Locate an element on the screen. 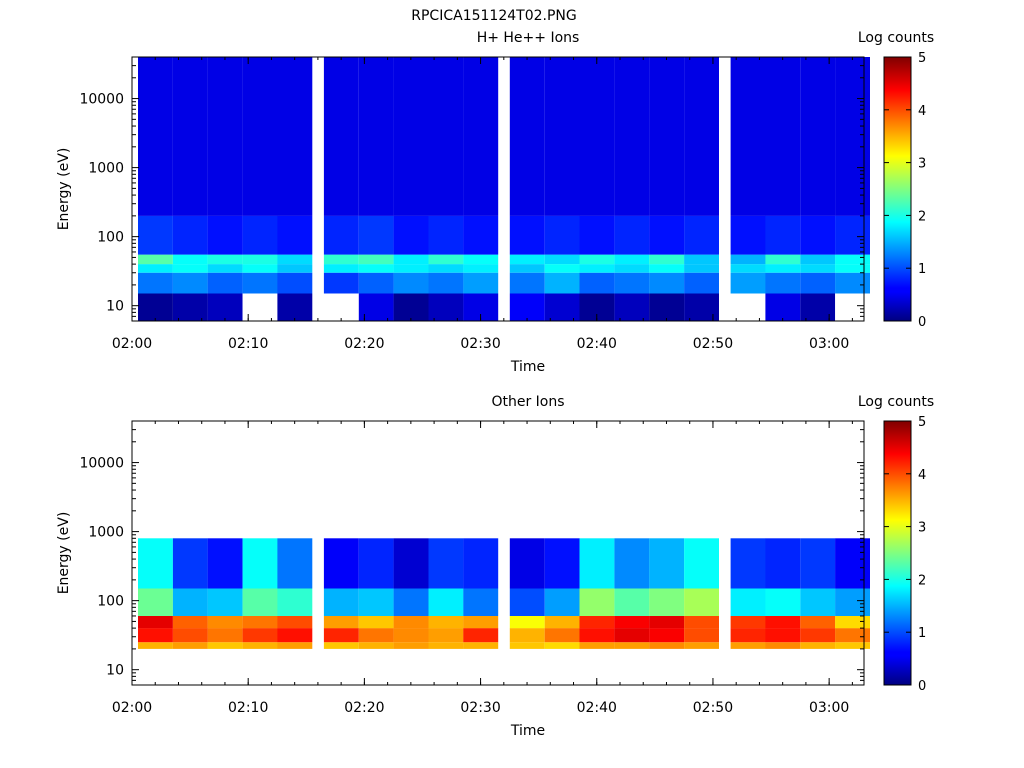 The width and height of the screenshot is (1024, 768). colorbar is located at coordinates (897, 189).